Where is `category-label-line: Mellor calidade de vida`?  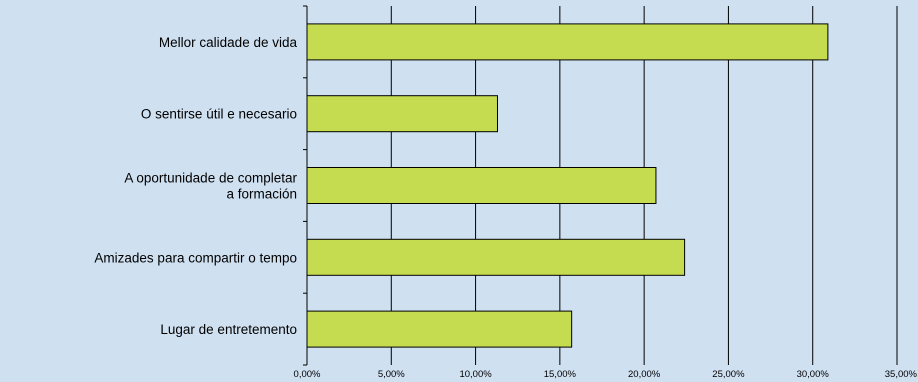 category-label-line: Mellor calidade de vida is located at coordinates (228, 42).